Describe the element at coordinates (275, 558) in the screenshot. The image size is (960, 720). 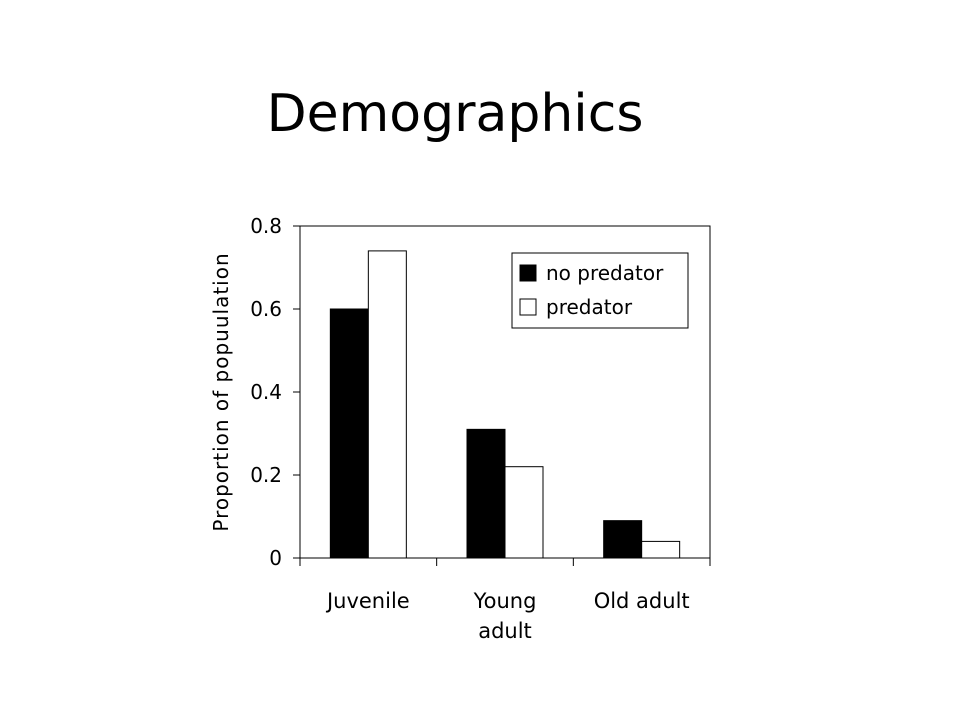
I see `y-tick-label: 0` at that location.